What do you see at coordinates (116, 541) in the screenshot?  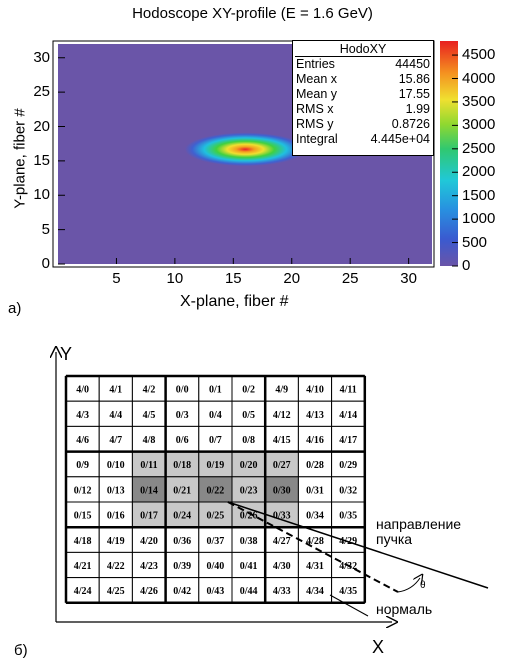 I see `grid-cell-label: 4/19` at bounding box center [116, 541].